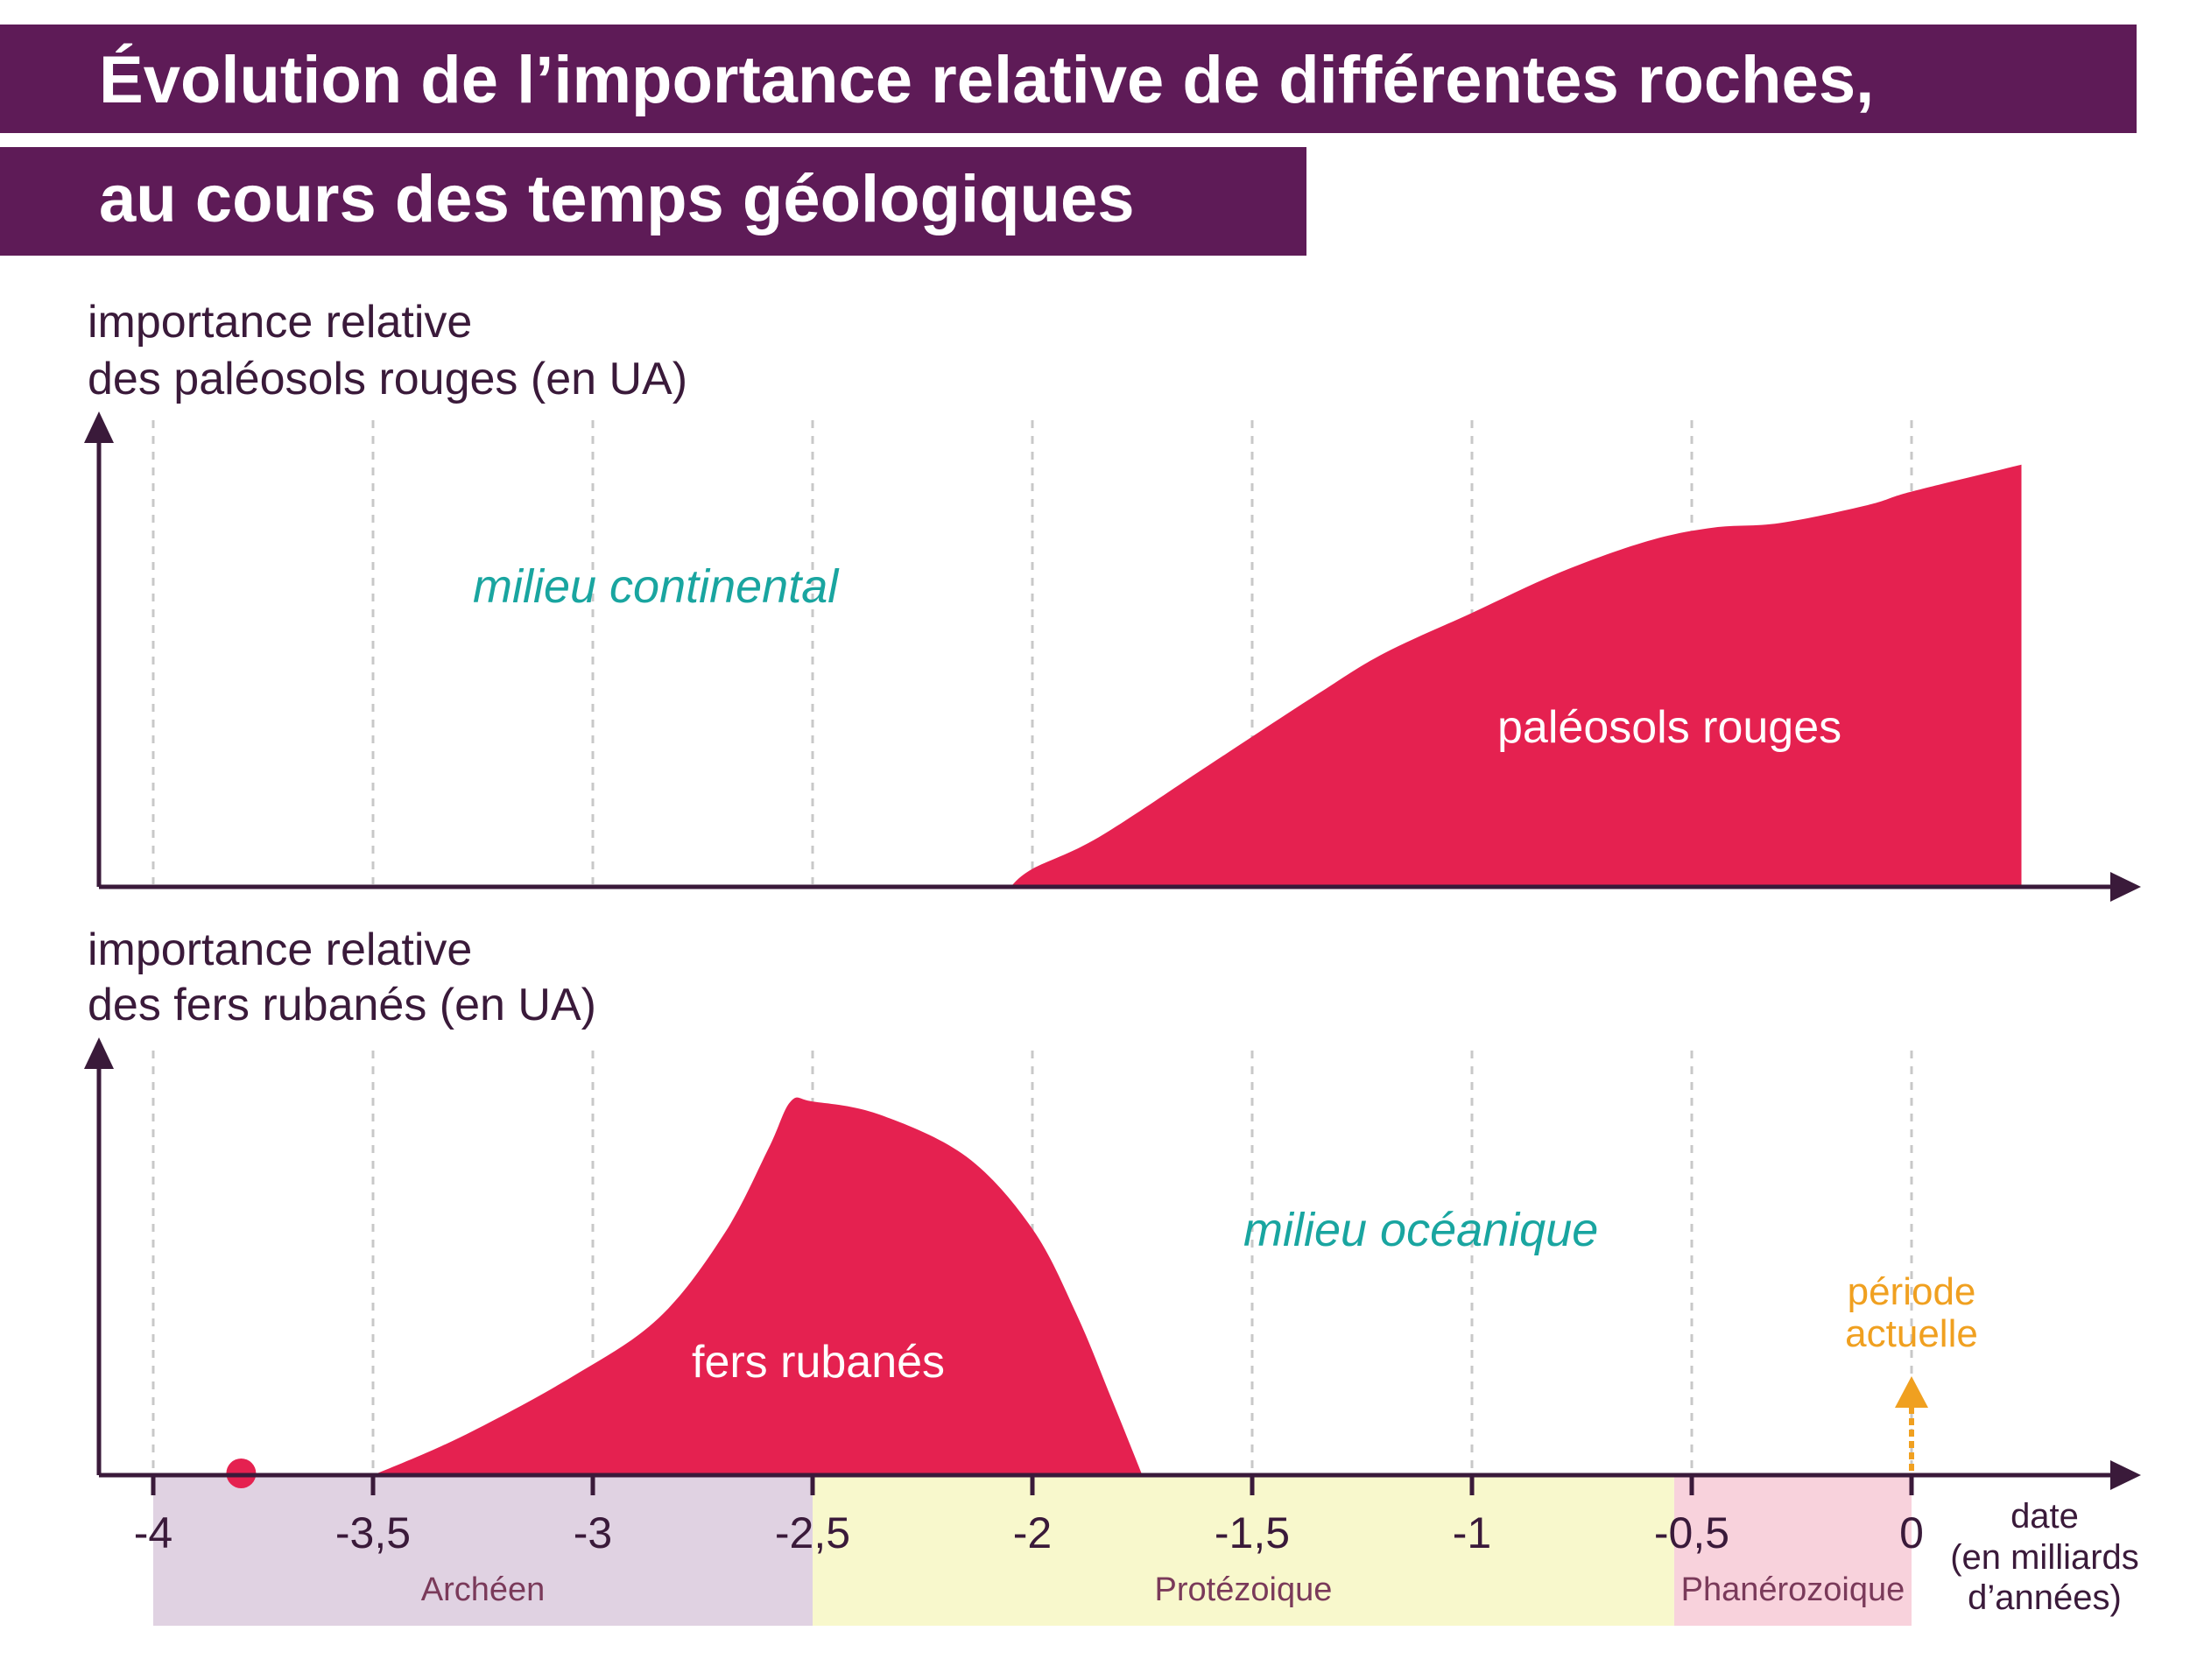 The image size is (2190, 1680). I want to click on x-unit-line-3: d’années), so click(2045, 1597).